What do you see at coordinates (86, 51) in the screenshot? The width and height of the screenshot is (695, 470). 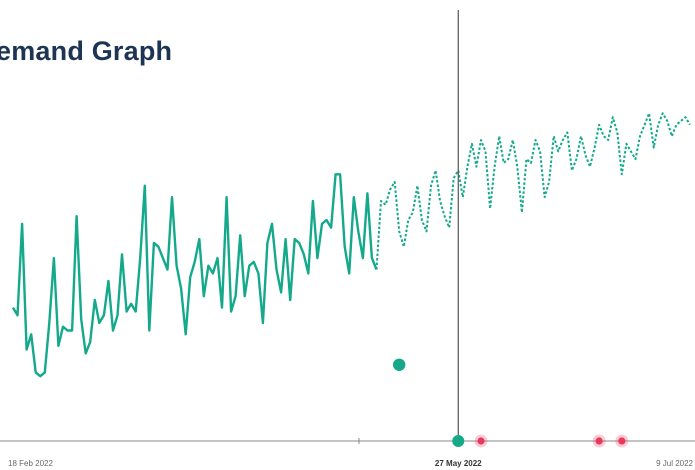 I see `page-title: emand Graph` at bounding box center [86, 51].